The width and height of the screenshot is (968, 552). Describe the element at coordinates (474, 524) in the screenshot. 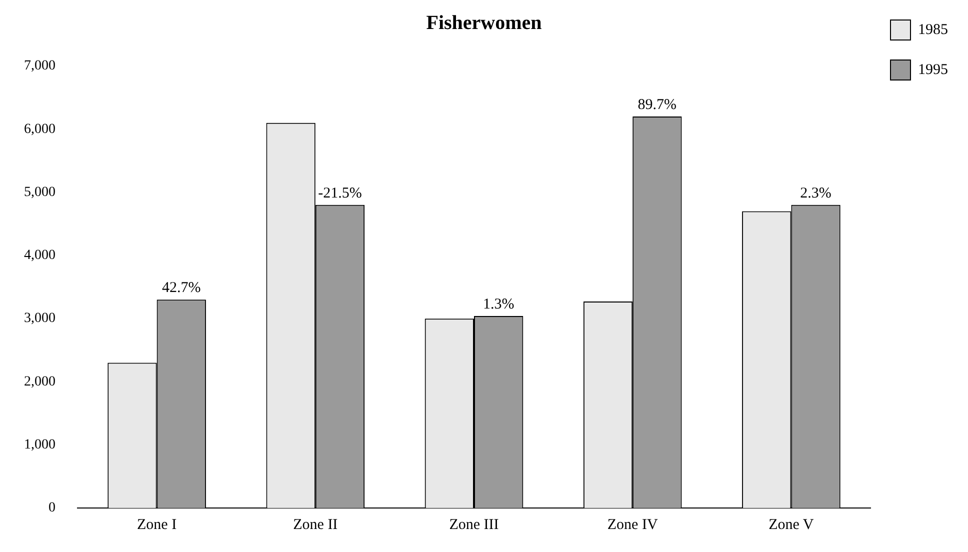

I see `x-tick-label: Zone III` at that location.